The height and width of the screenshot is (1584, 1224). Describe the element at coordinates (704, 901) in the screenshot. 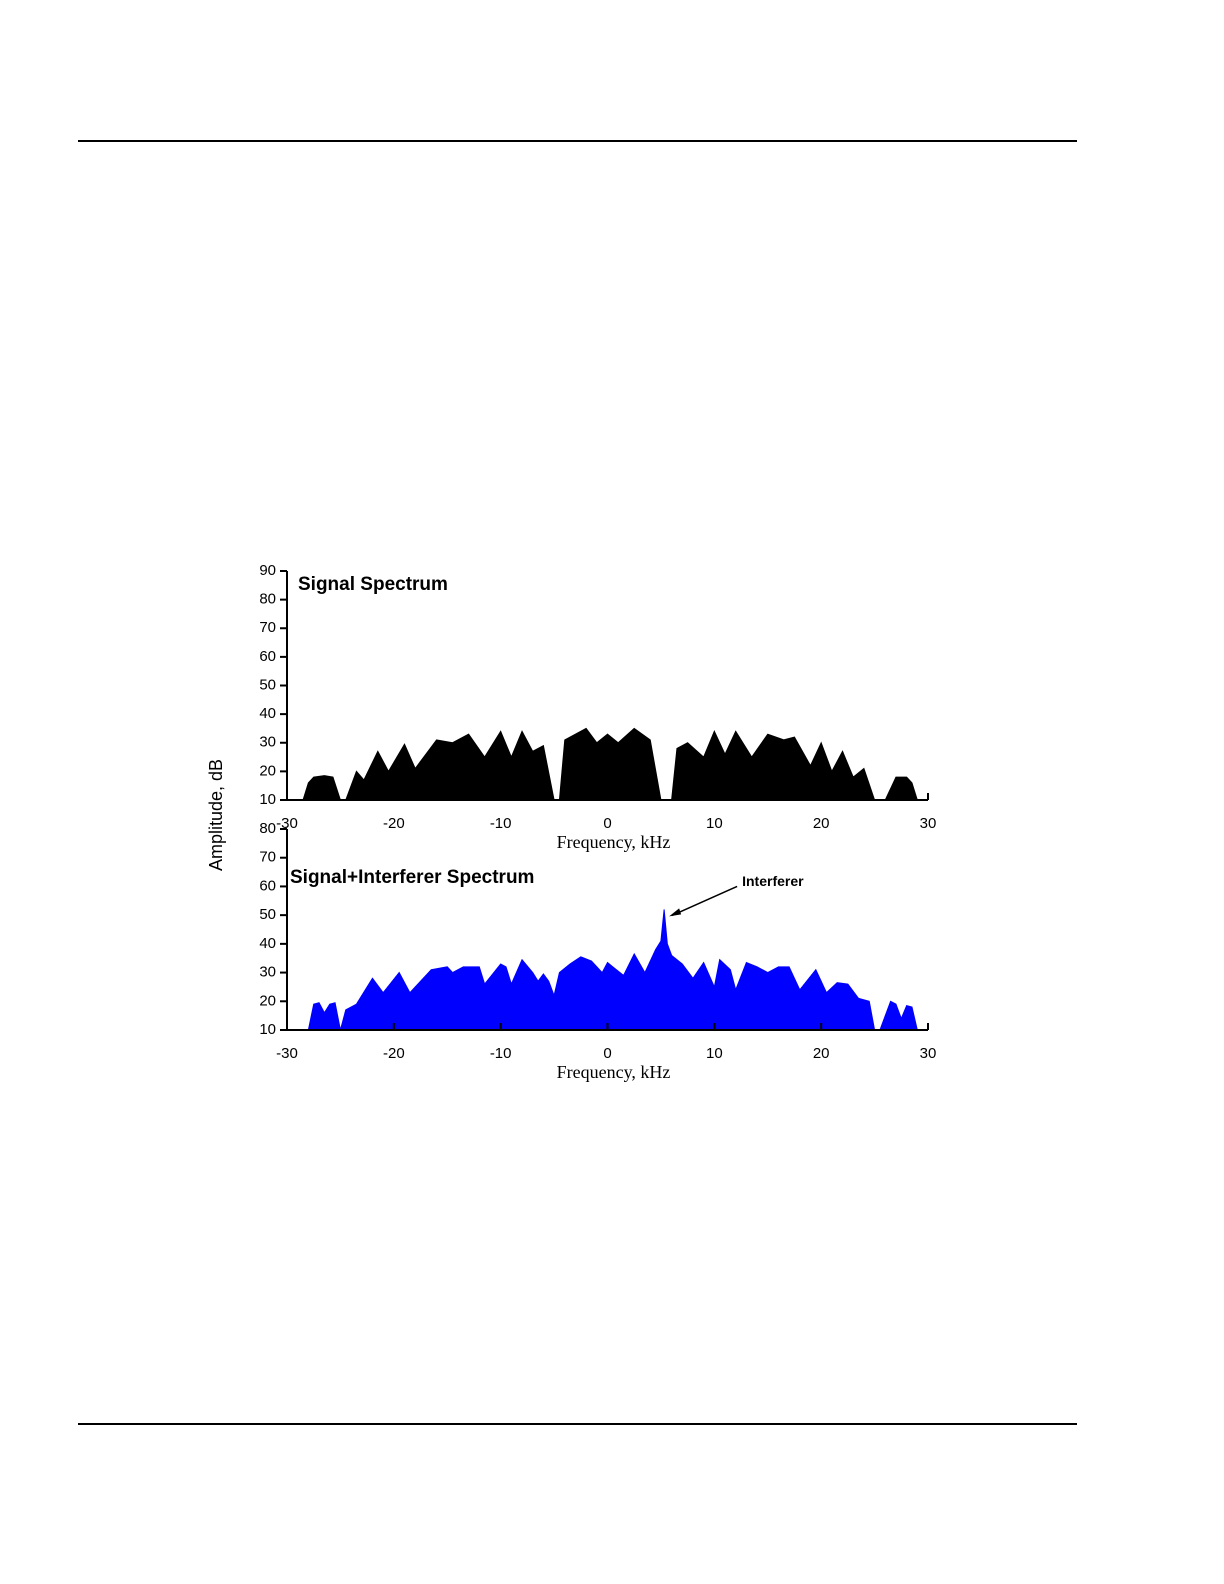

I see `annotation-arrow` at that location.